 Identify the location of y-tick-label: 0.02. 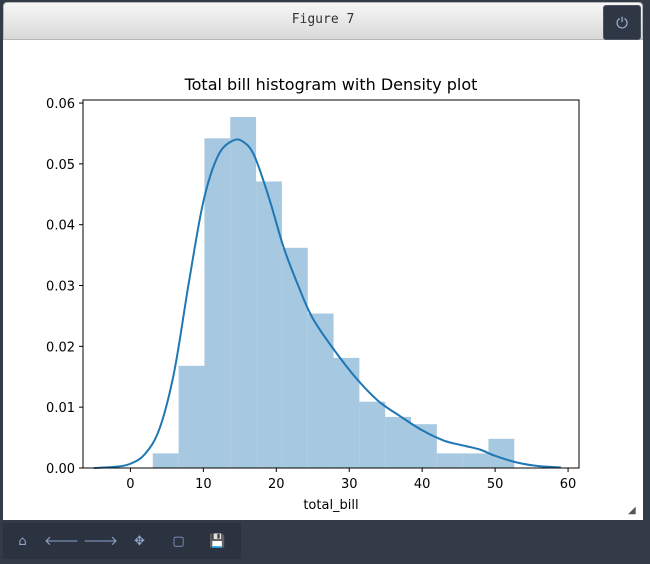
(60, 347).